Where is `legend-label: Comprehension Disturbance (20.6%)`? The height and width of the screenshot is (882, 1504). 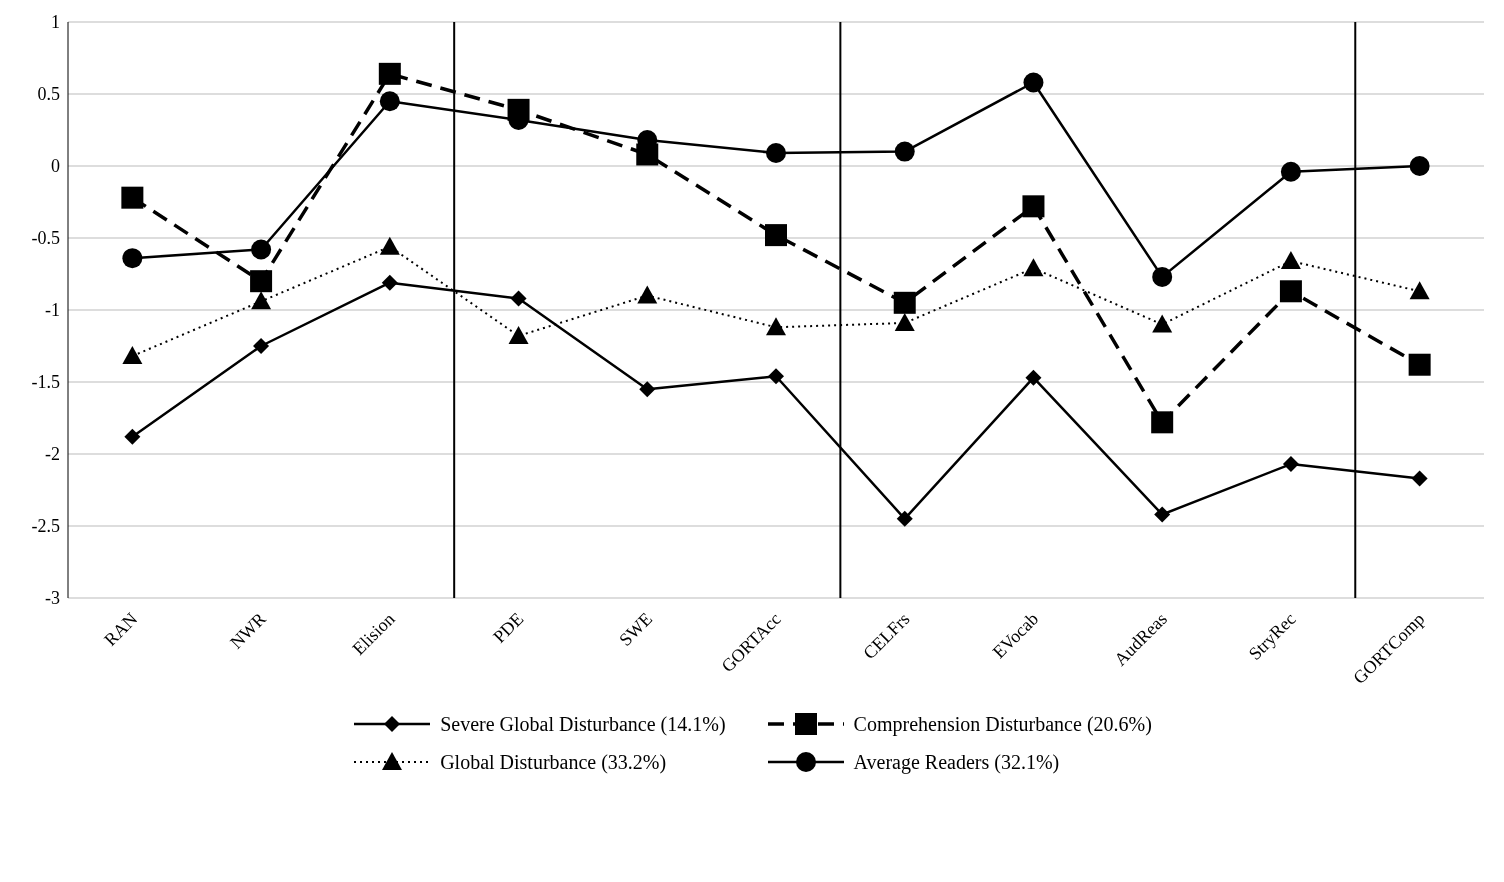 legend-label: Comprehension Disturbance (20.6%) is located at coordinates (1002, 724).